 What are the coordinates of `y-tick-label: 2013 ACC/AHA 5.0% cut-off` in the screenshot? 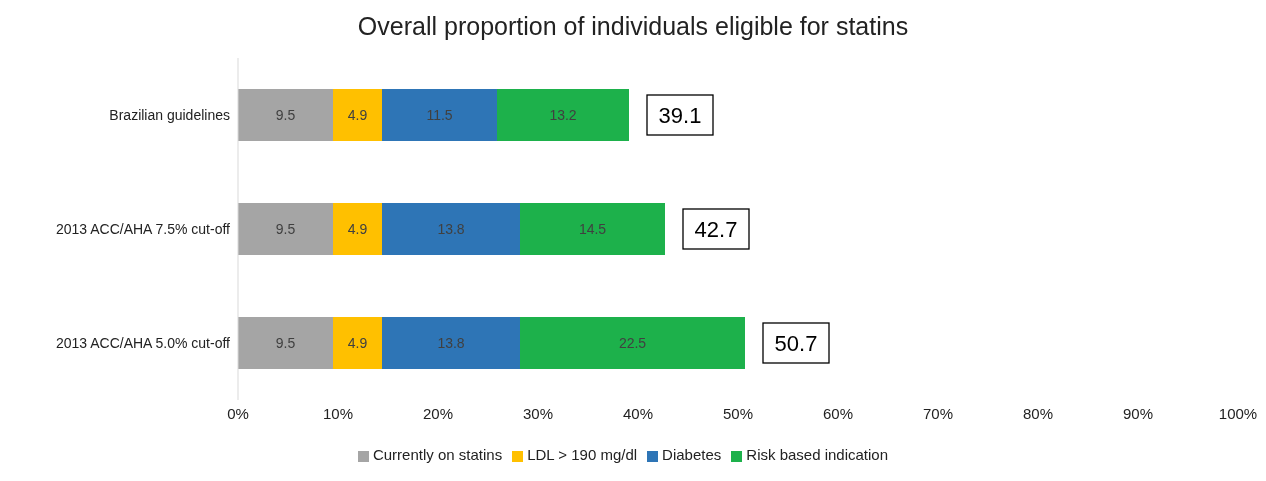 It's located at (143, 342).